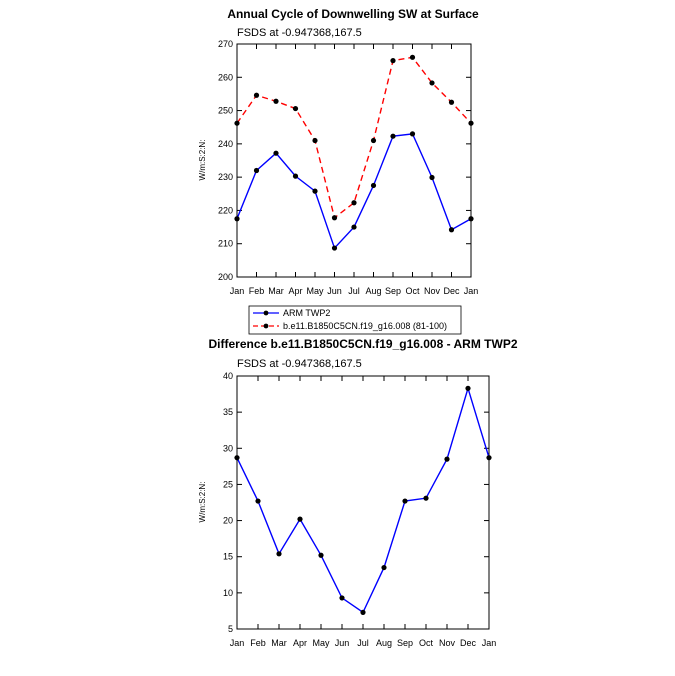 This screenshot has height=676, width=675. What do you see at coordinates (228, 484) in the screenshot?
I see `y-tick-label: 25` at bounding box center [228, 484].